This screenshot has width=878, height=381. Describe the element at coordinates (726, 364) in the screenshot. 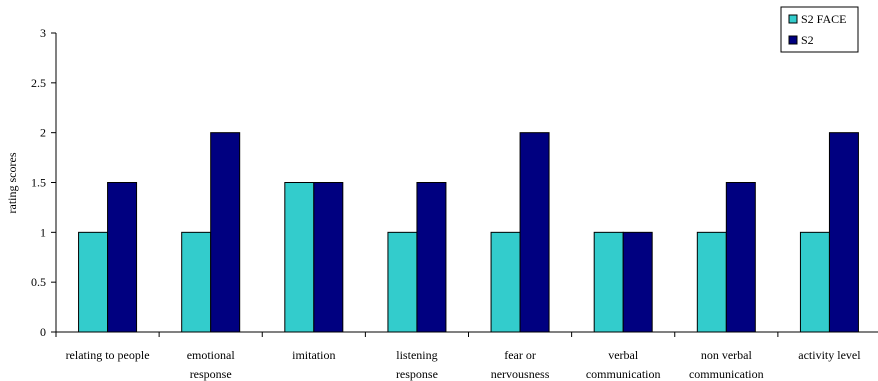

I see `category-label: non verbal communication` at that location.